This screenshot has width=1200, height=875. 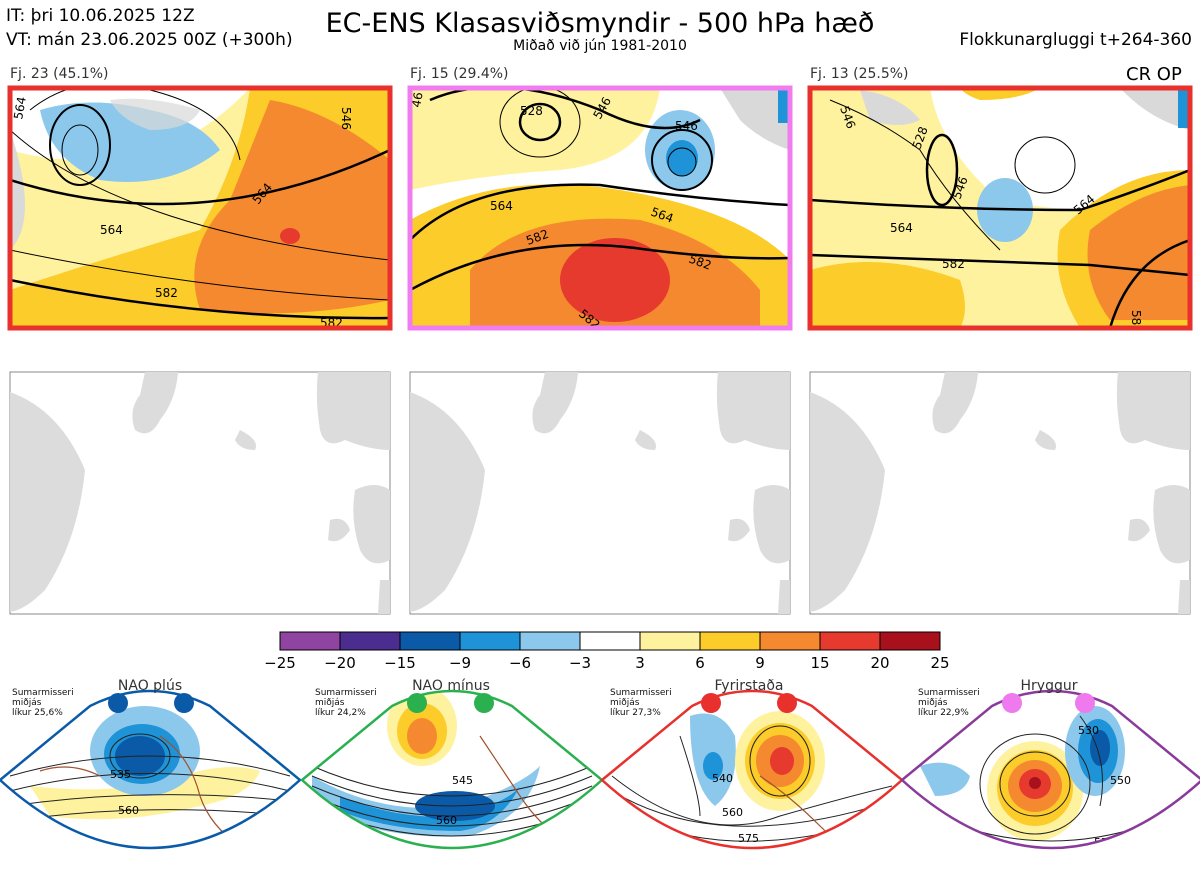 What do you see at coordinates (520, 663) in the screenshot?
I see `colorbar-tick-label: −6` at bounding box center [520, 663].